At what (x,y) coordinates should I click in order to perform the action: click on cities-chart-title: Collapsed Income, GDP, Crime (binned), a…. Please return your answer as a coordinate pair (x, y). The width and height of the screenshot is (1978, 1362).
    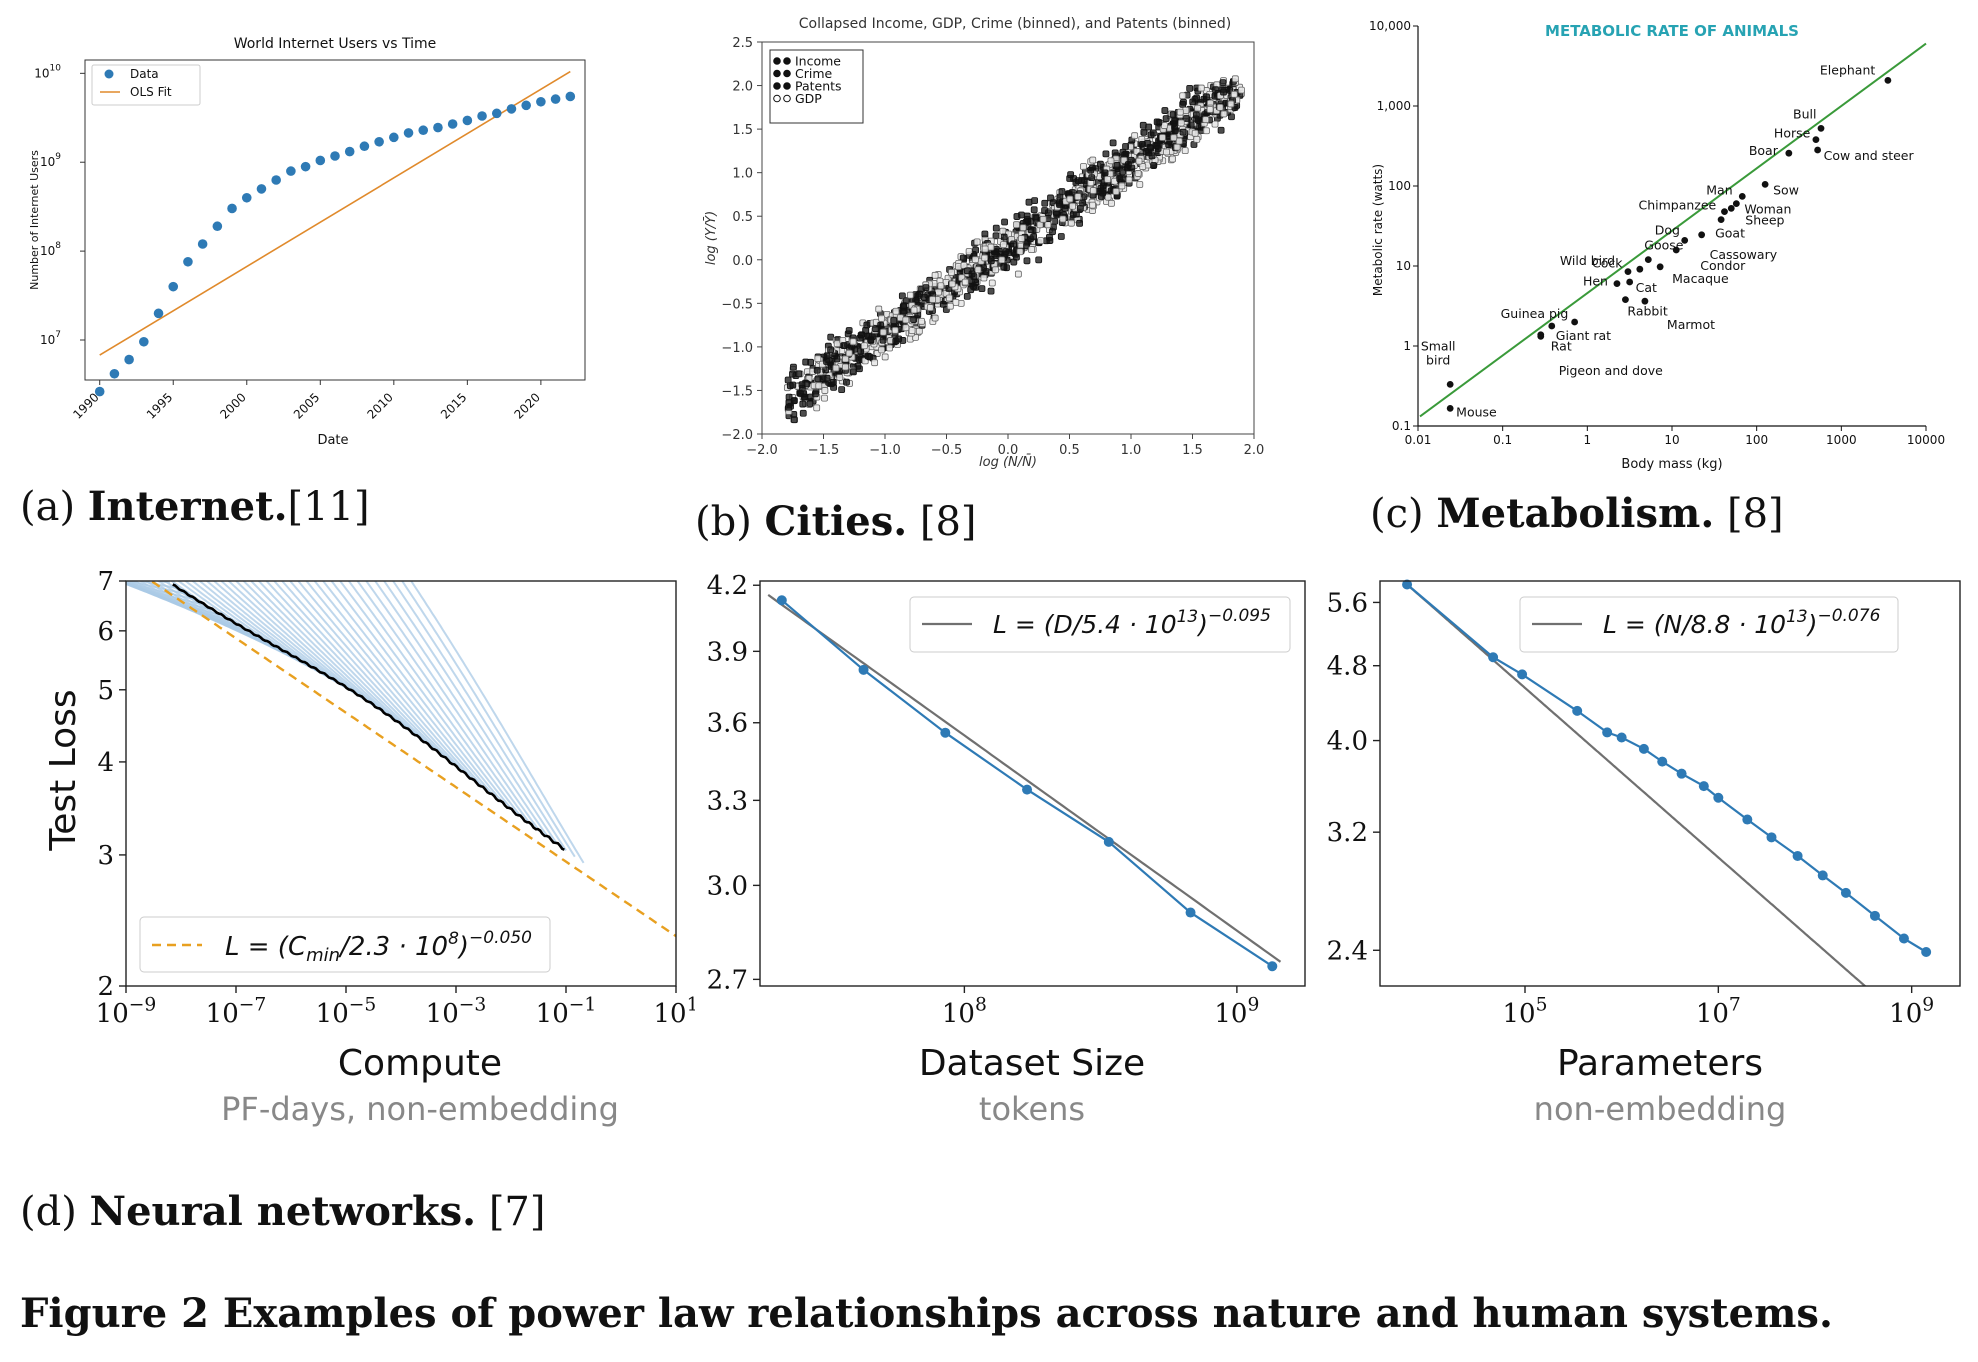
    Looking at the image, I should click on (1015, 24).